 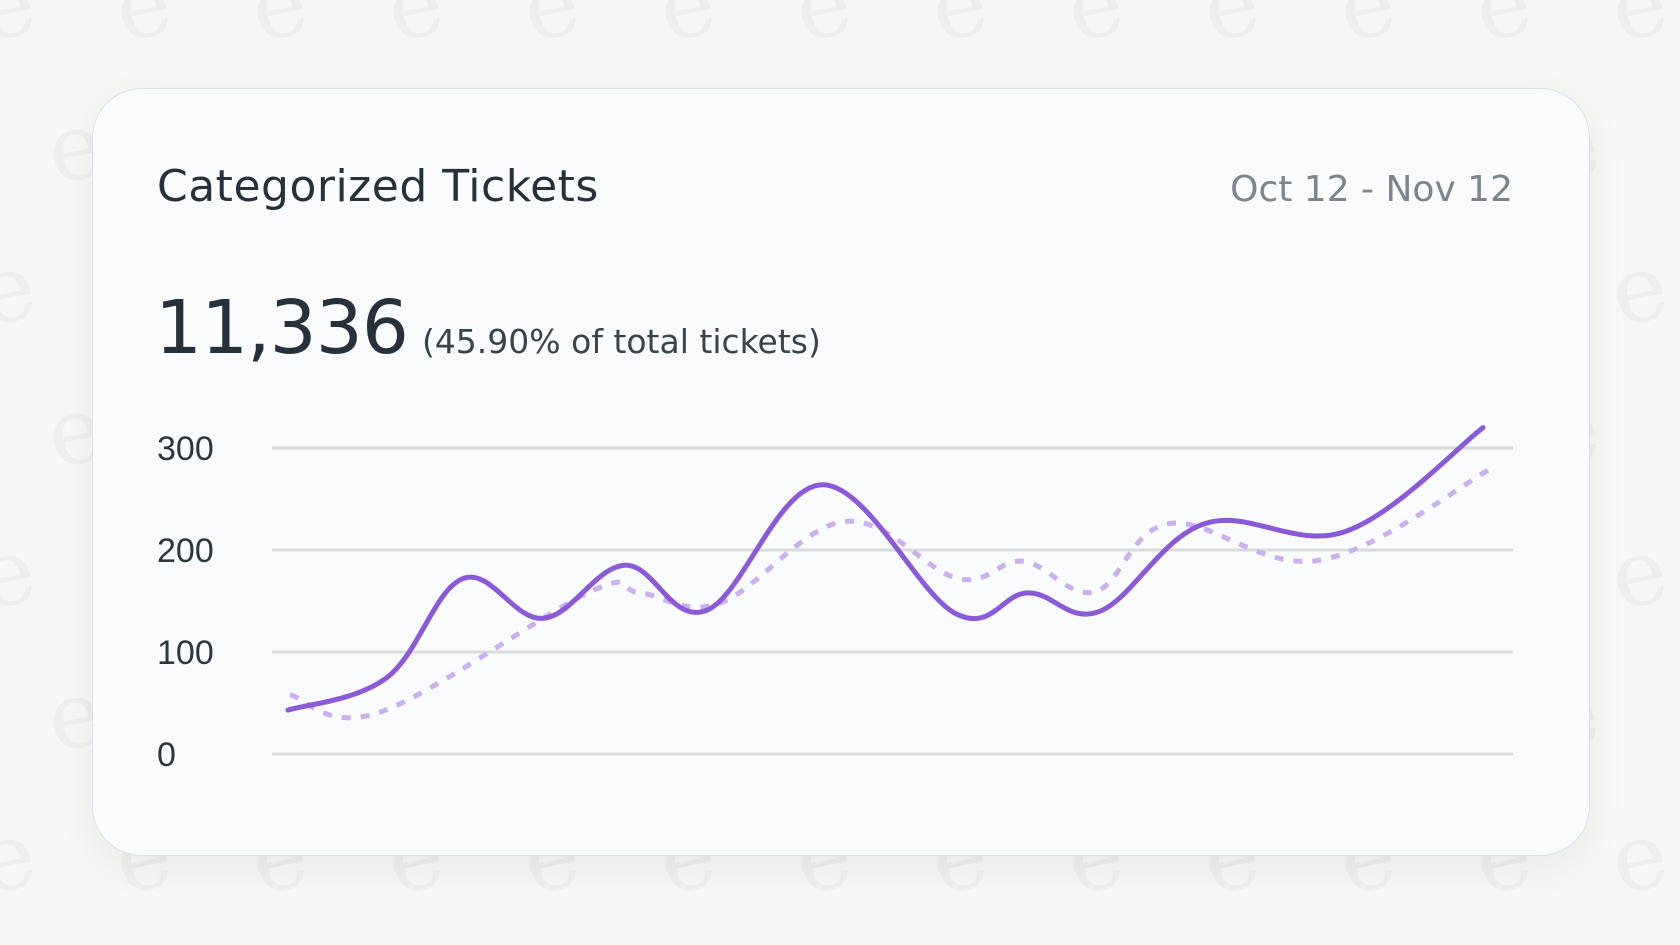 I want to click on y-tick-label: 200, so click(x=185, y=551).